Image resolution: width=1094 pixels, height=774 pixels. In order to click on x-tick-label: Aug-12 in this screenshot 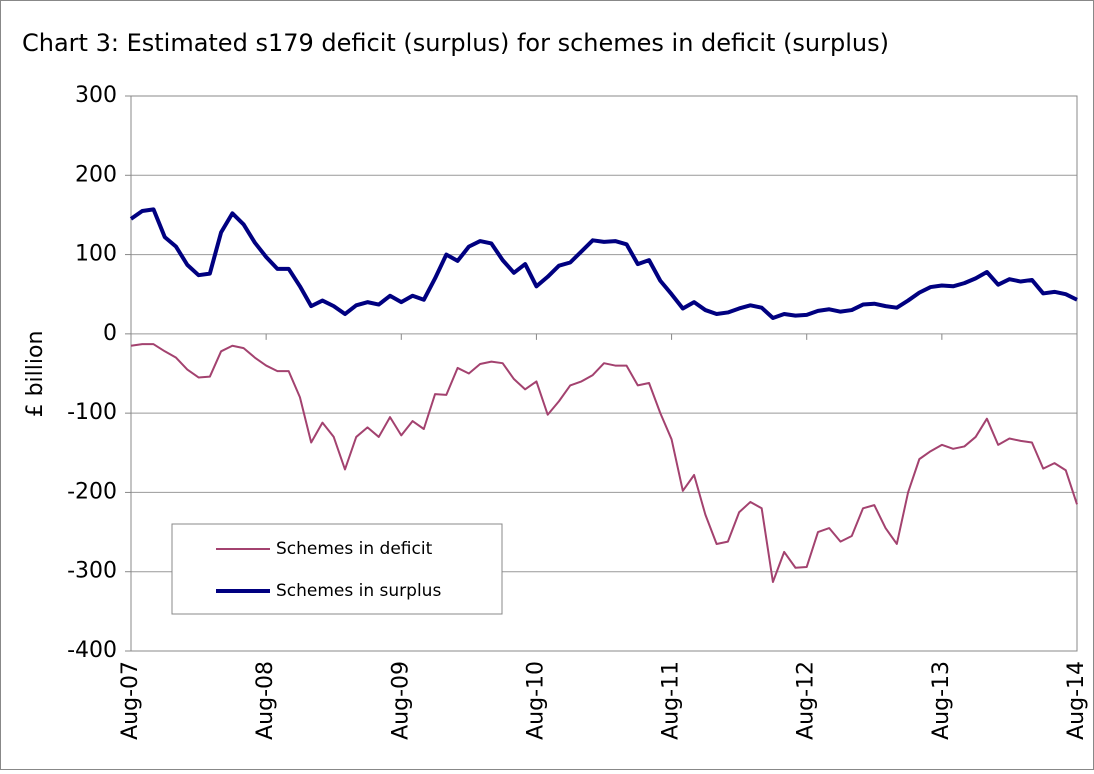, I will do `click(806, 700)`.